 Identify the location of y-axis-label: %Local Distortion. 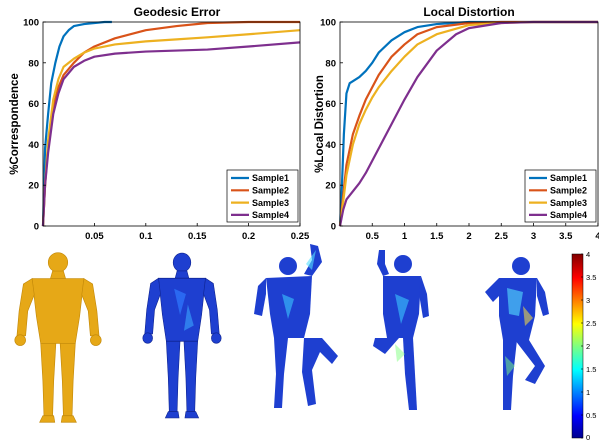
(320, 124).